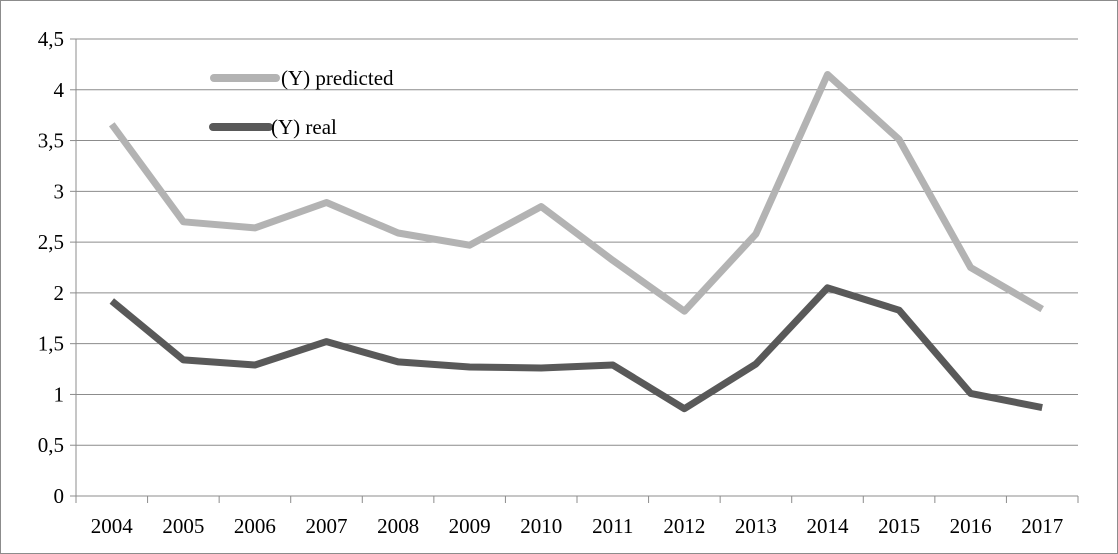 The image size is (1118, 554). What do you see at coordinates (112, 526) in the screenshot?
I see `x-tick-label: 2004` at bounding box center [112, 526].